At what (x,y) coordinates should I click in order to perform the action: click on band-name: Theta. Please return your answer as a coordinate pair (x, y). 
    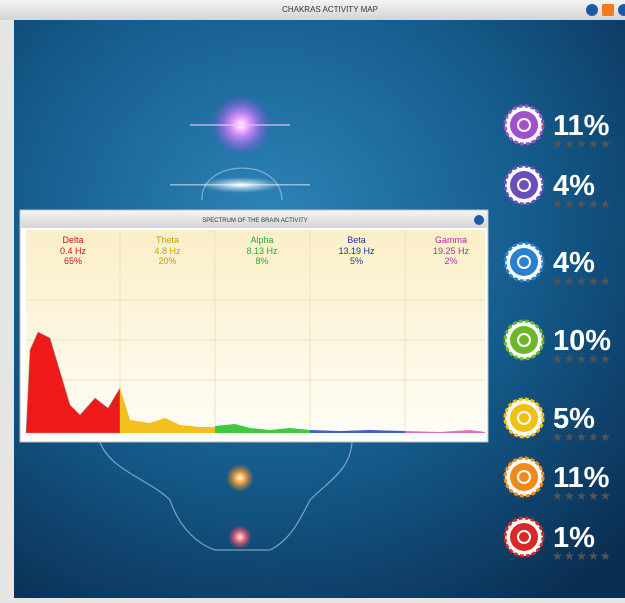
    Looking at the image, I should click on (167, 240).